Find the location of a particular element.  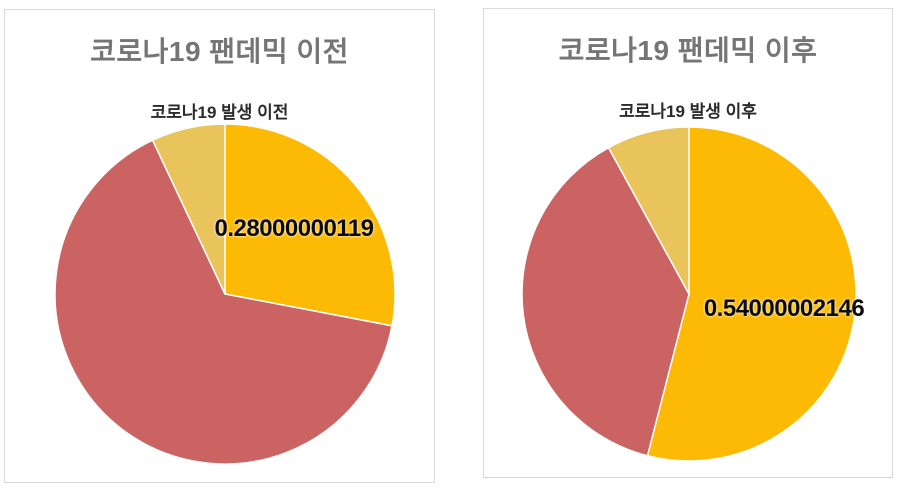

chart-title-before: 코로나19 팬데믹 이전 is located at coordinates (219, 51).